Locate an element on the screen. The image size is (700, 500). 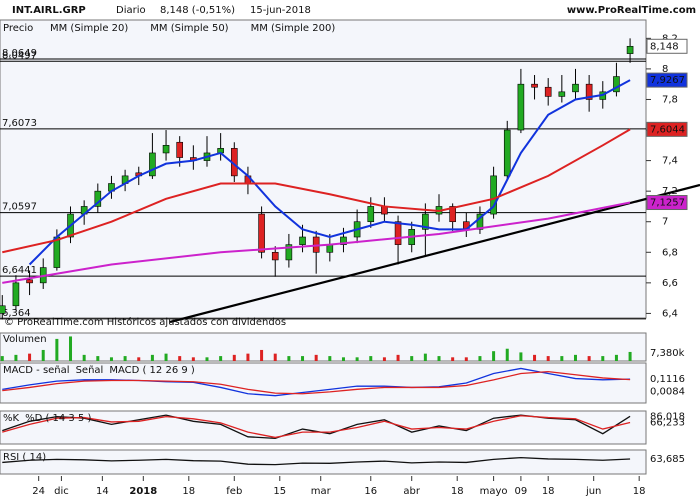
rsi-panel is located at coordinates (323, 462).